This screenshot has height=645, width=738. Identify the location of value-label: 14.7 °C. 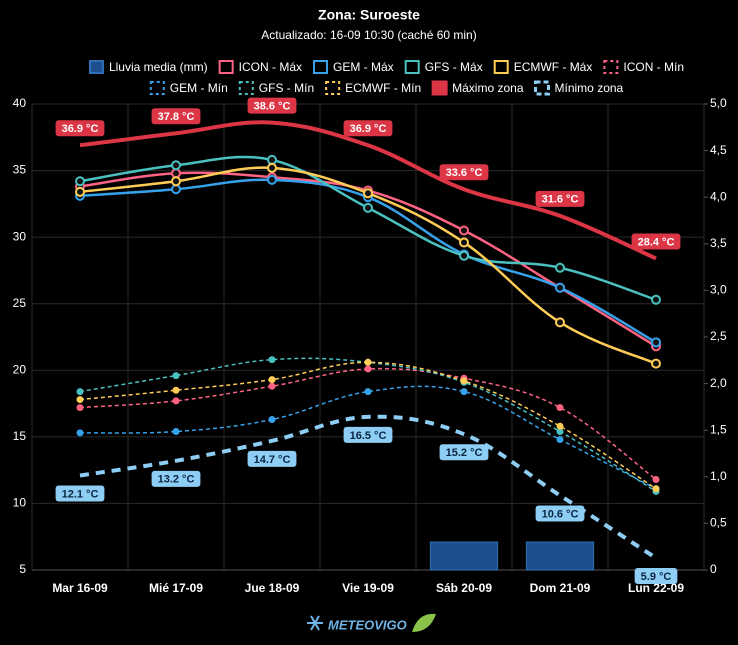
(272, 460).